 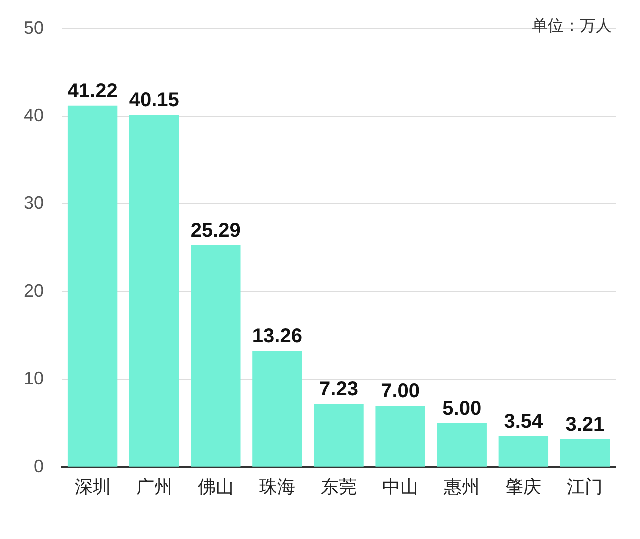 I want to click on data-label: 3.54, so click(x=524, y=421).